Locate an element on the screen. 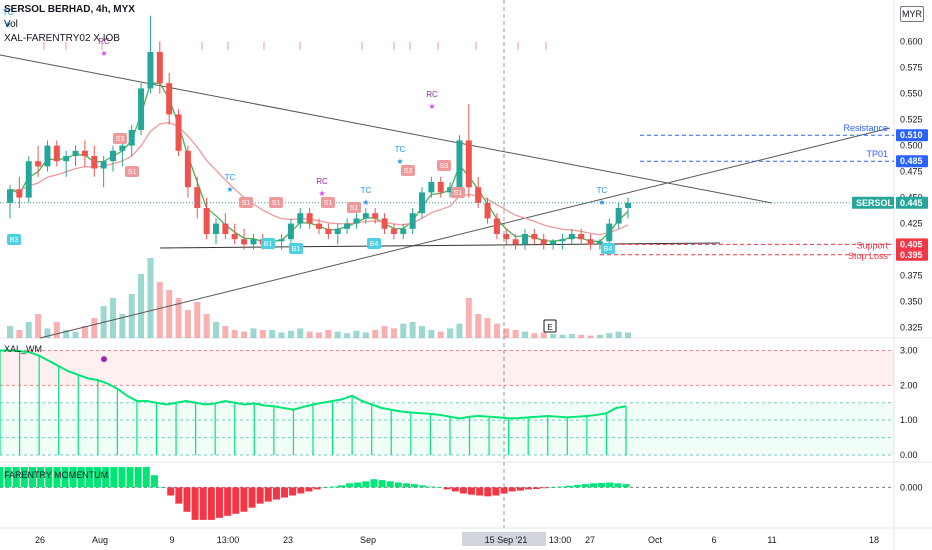 This screenshot has width=932, height=550. price-tick-label: 0.525 is located at coordinates (911, 120).